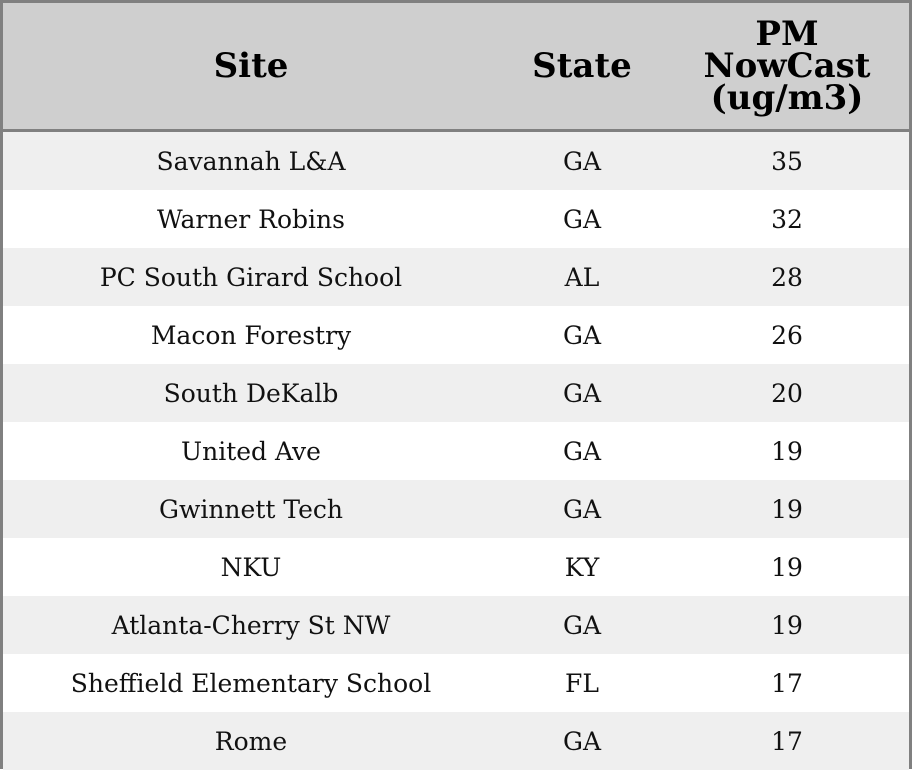  What do you see at coordinates (582, 277) in the screenshot?
I see `cell-state: AL` at bounding box center [582, 277].